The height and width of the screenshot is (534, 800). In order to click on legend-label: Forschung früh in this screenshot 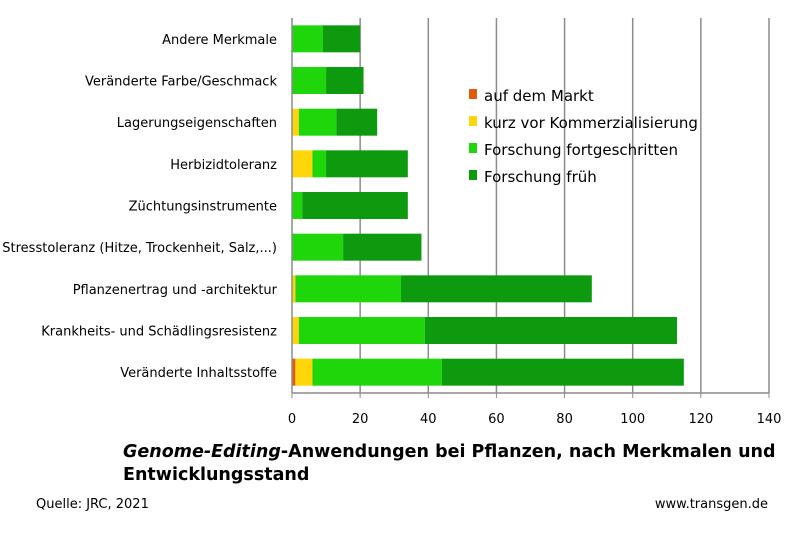, I will do `click(540, 177)`.